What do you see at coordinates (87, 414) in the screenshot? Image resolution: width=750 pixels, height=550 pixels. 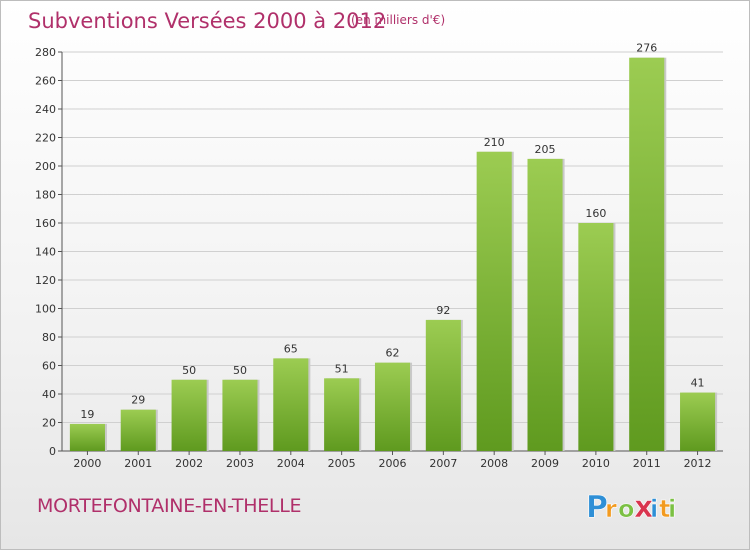 I see `data-label: 19` at bounding box center [87, 414].